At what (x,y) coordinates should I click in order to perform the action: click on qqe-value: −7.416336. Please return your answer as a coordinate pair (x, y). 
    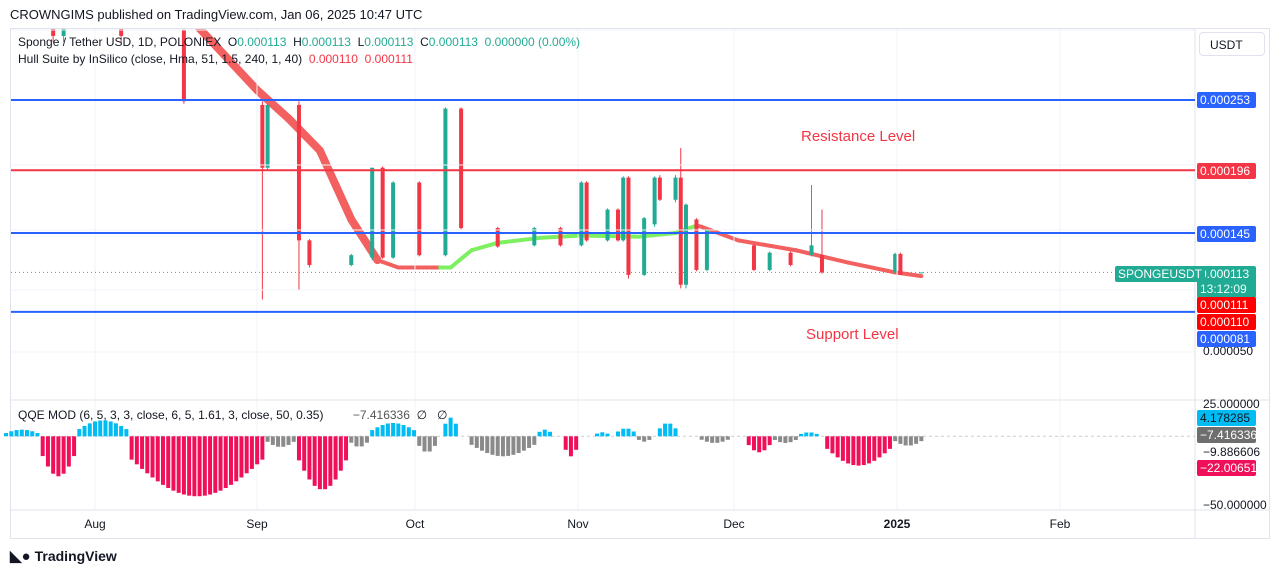
    Looking at the image, I should click on (381, 415).